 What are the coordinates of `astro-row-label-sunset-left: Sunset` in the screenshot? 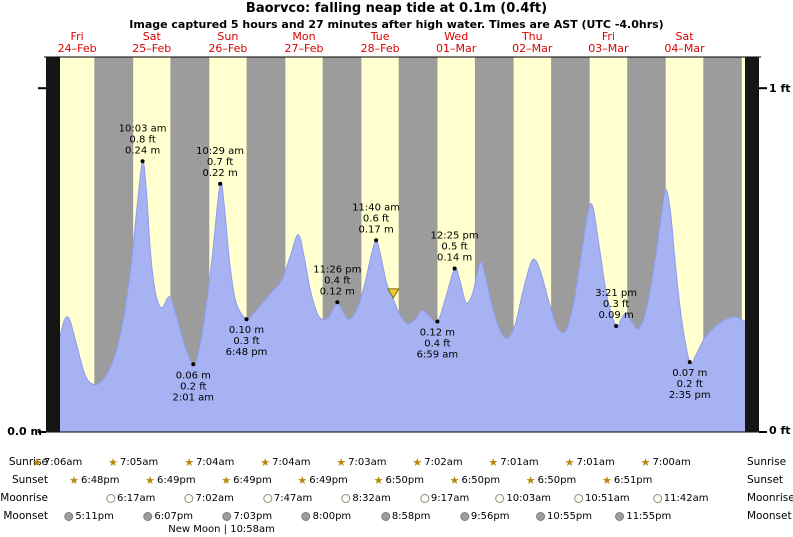 It's located at (29, 480).